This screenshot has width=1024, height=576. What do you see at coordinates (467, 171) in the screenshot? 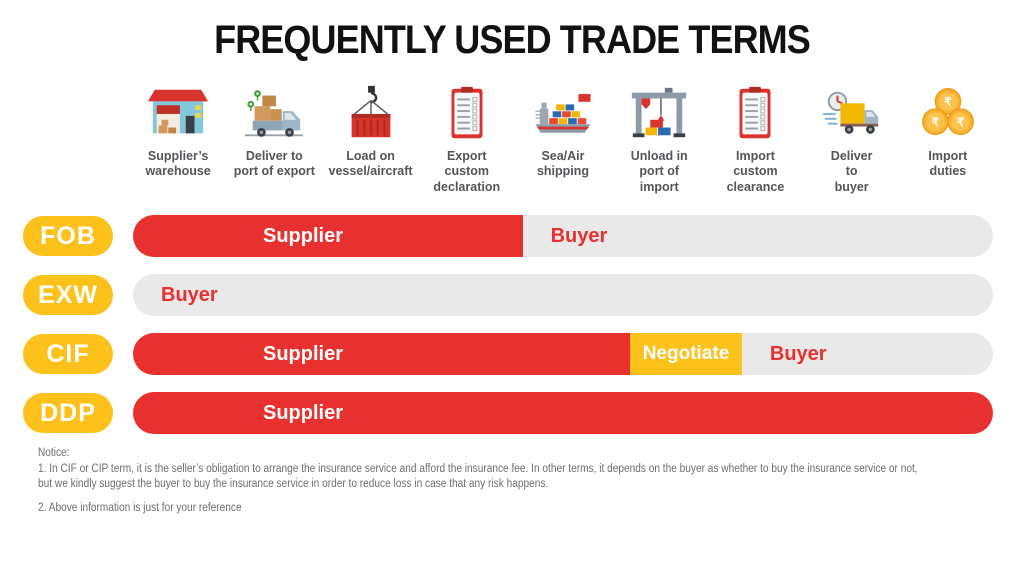
I see `stage-label: Export custom declaration` at bounding box center [467, 171].